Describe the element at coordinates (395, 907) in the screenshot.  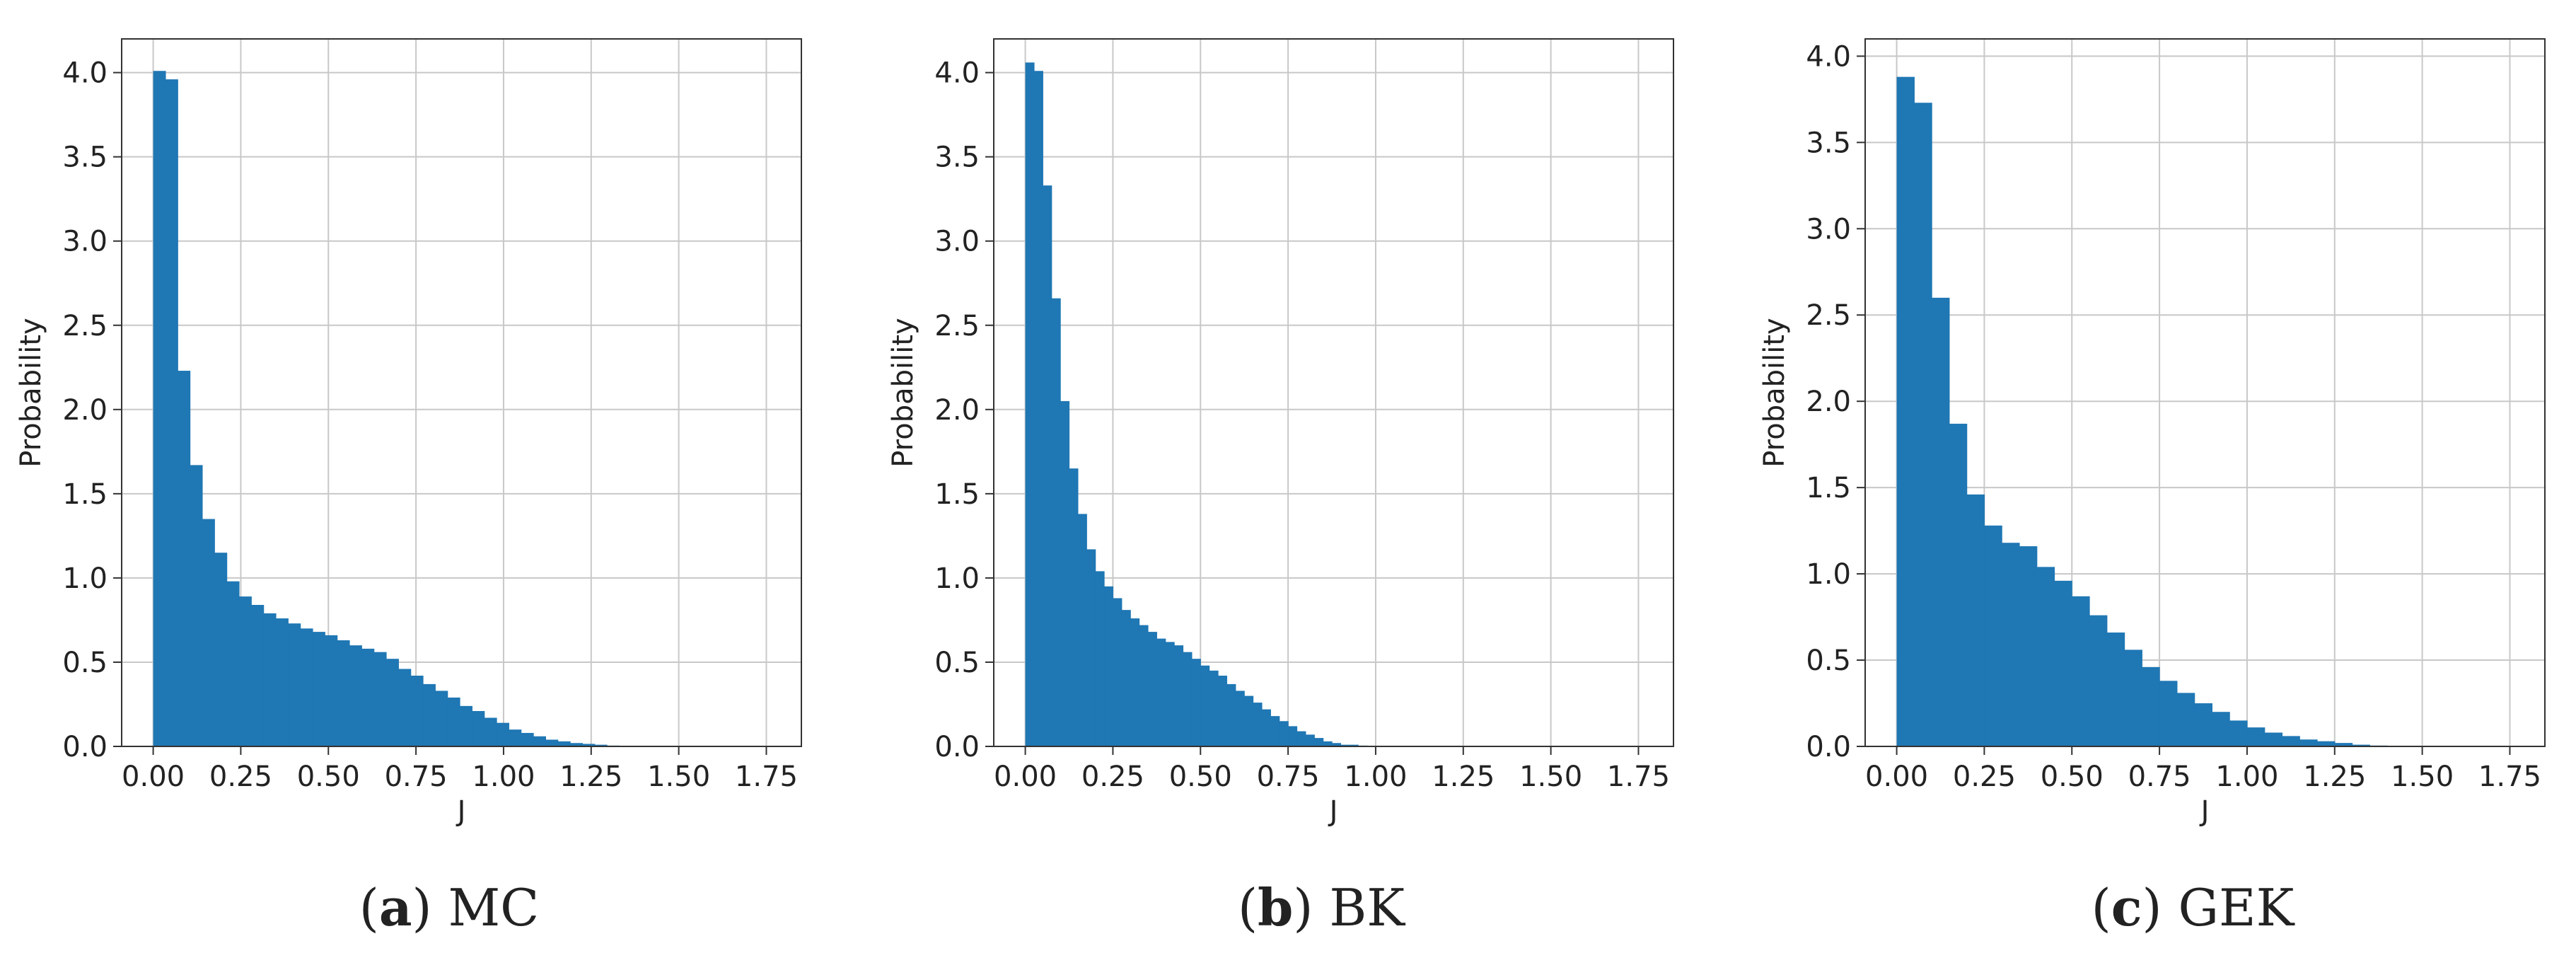
I see `caption-a-letter: a` at that location.